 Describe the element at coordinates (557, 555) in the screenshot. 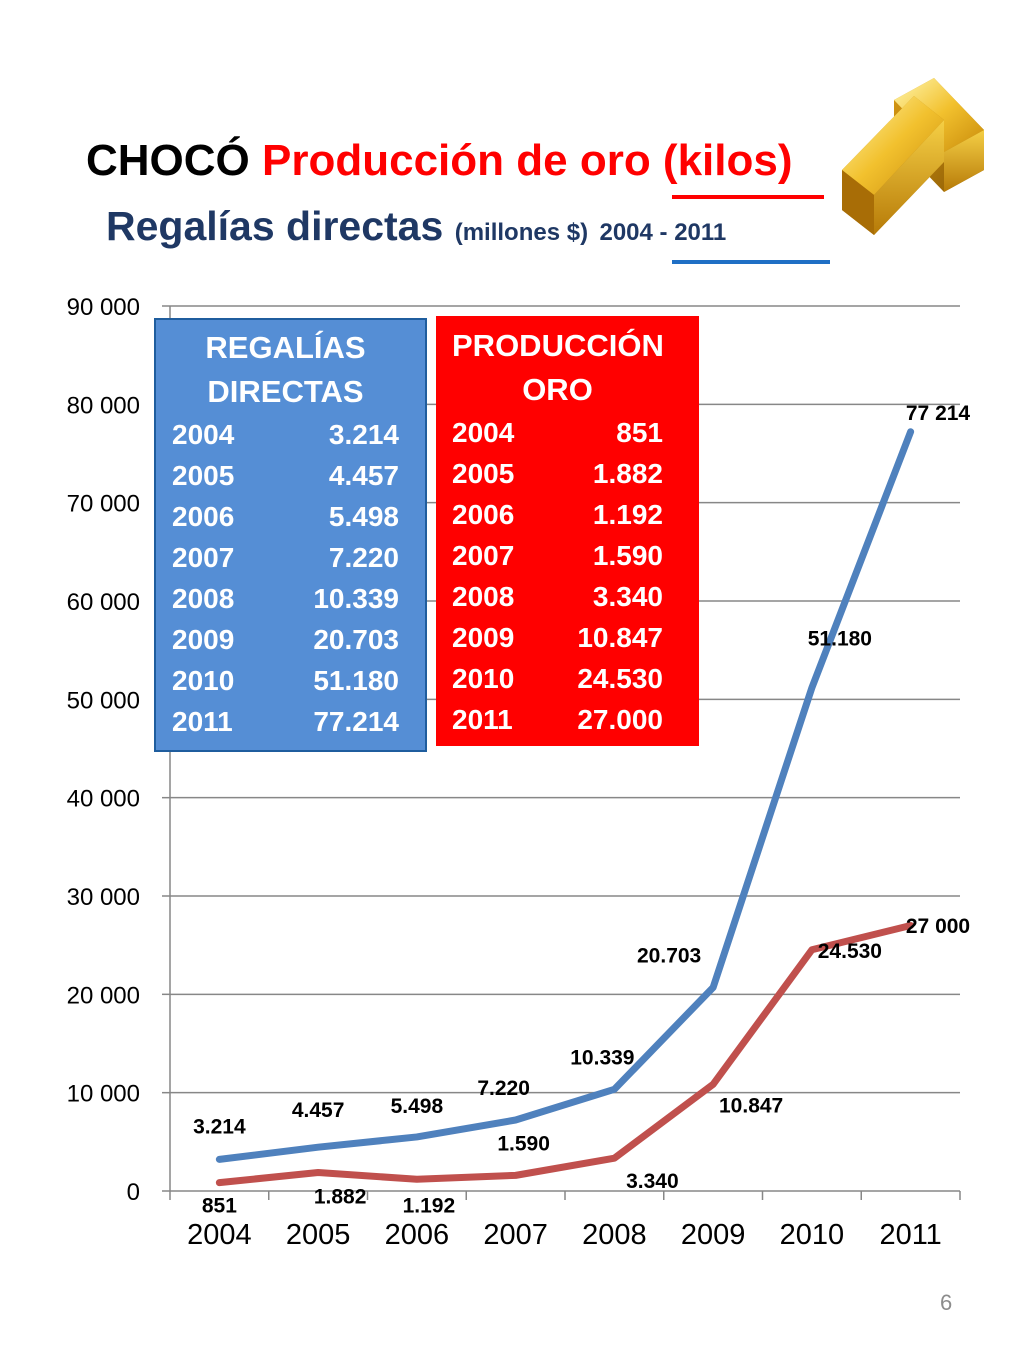

I see `panel-row: 2007 1.590` at that location.